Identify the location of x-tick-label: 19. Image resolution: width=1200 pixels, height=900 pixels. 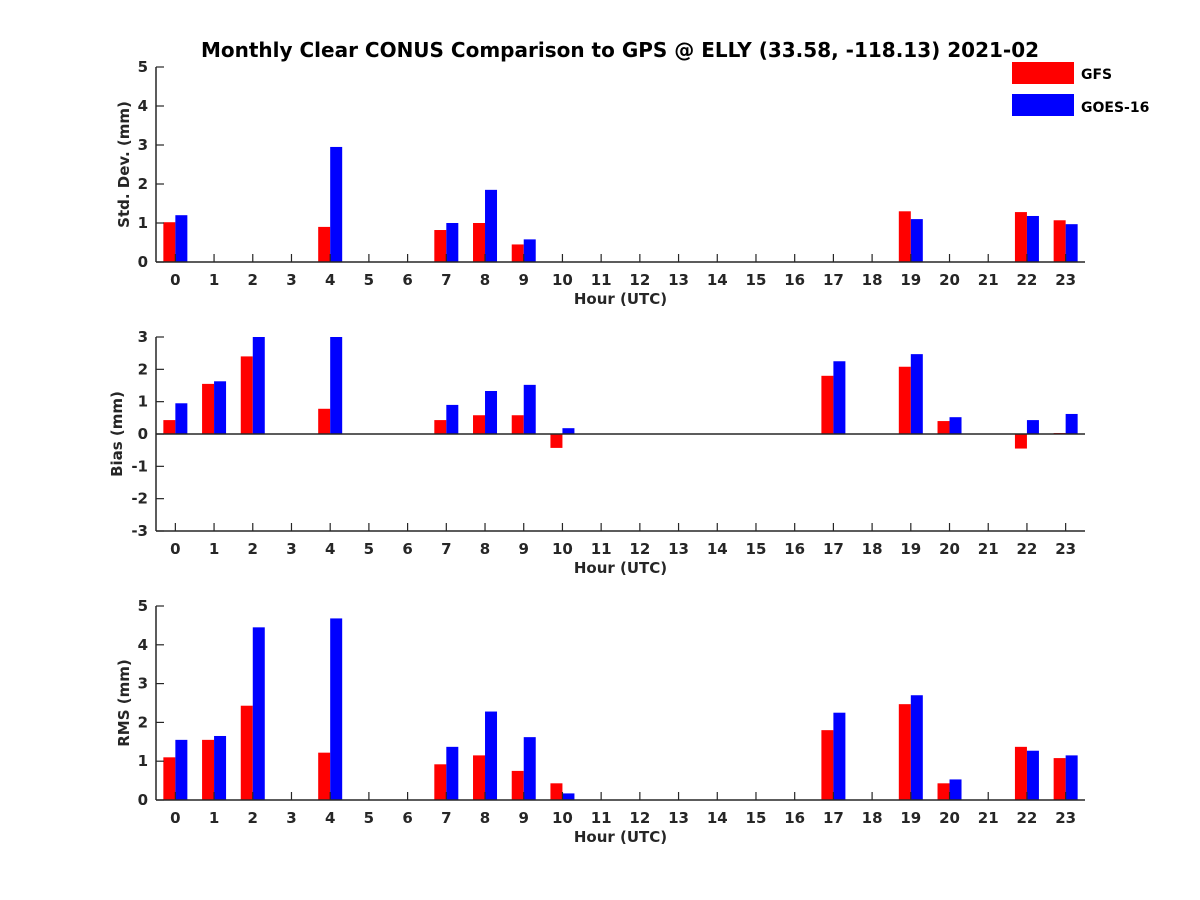
(910, 549).